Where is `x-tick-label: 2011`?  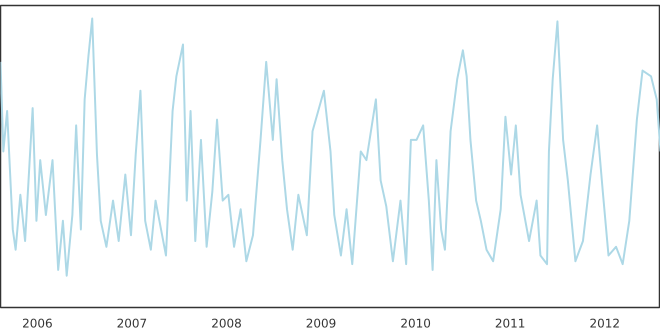 x-tick-label: 2011 is located at coordinates (510, 323).